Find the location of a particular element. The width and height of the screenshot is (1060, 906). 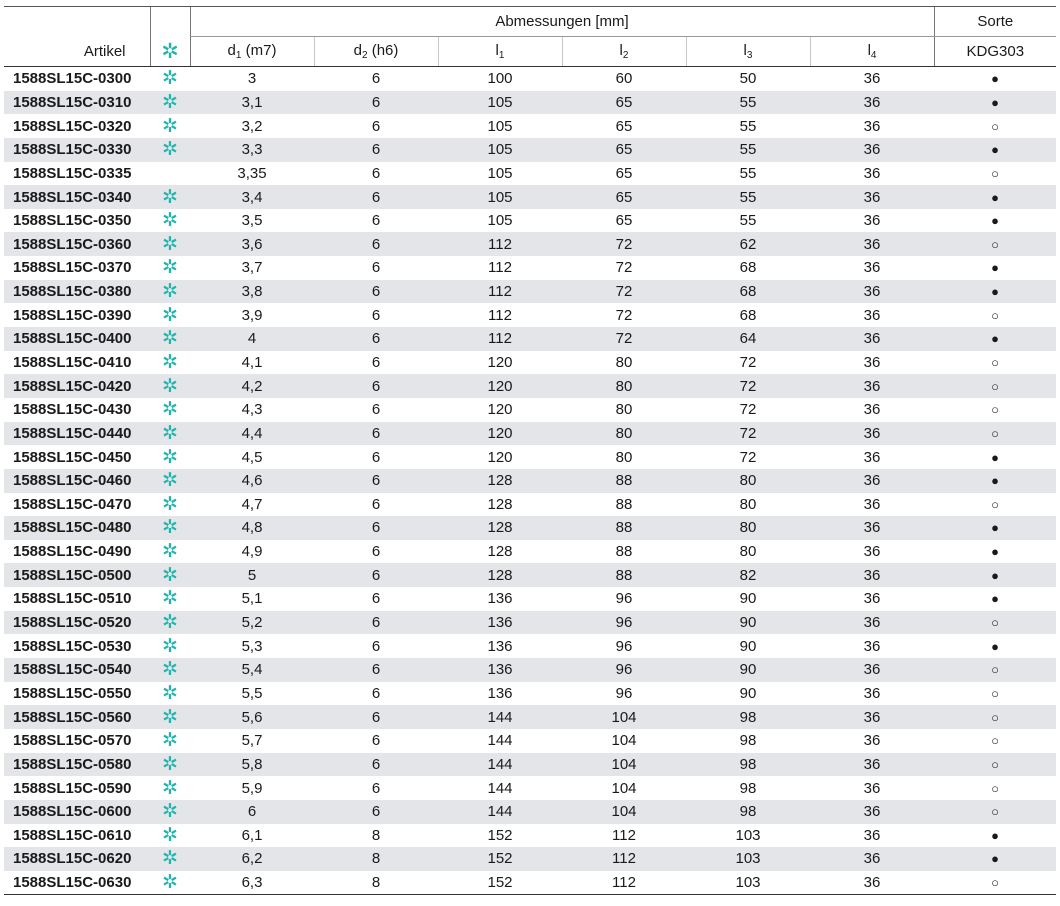

d1-cell: 5 is located at coordinates (252, 575).